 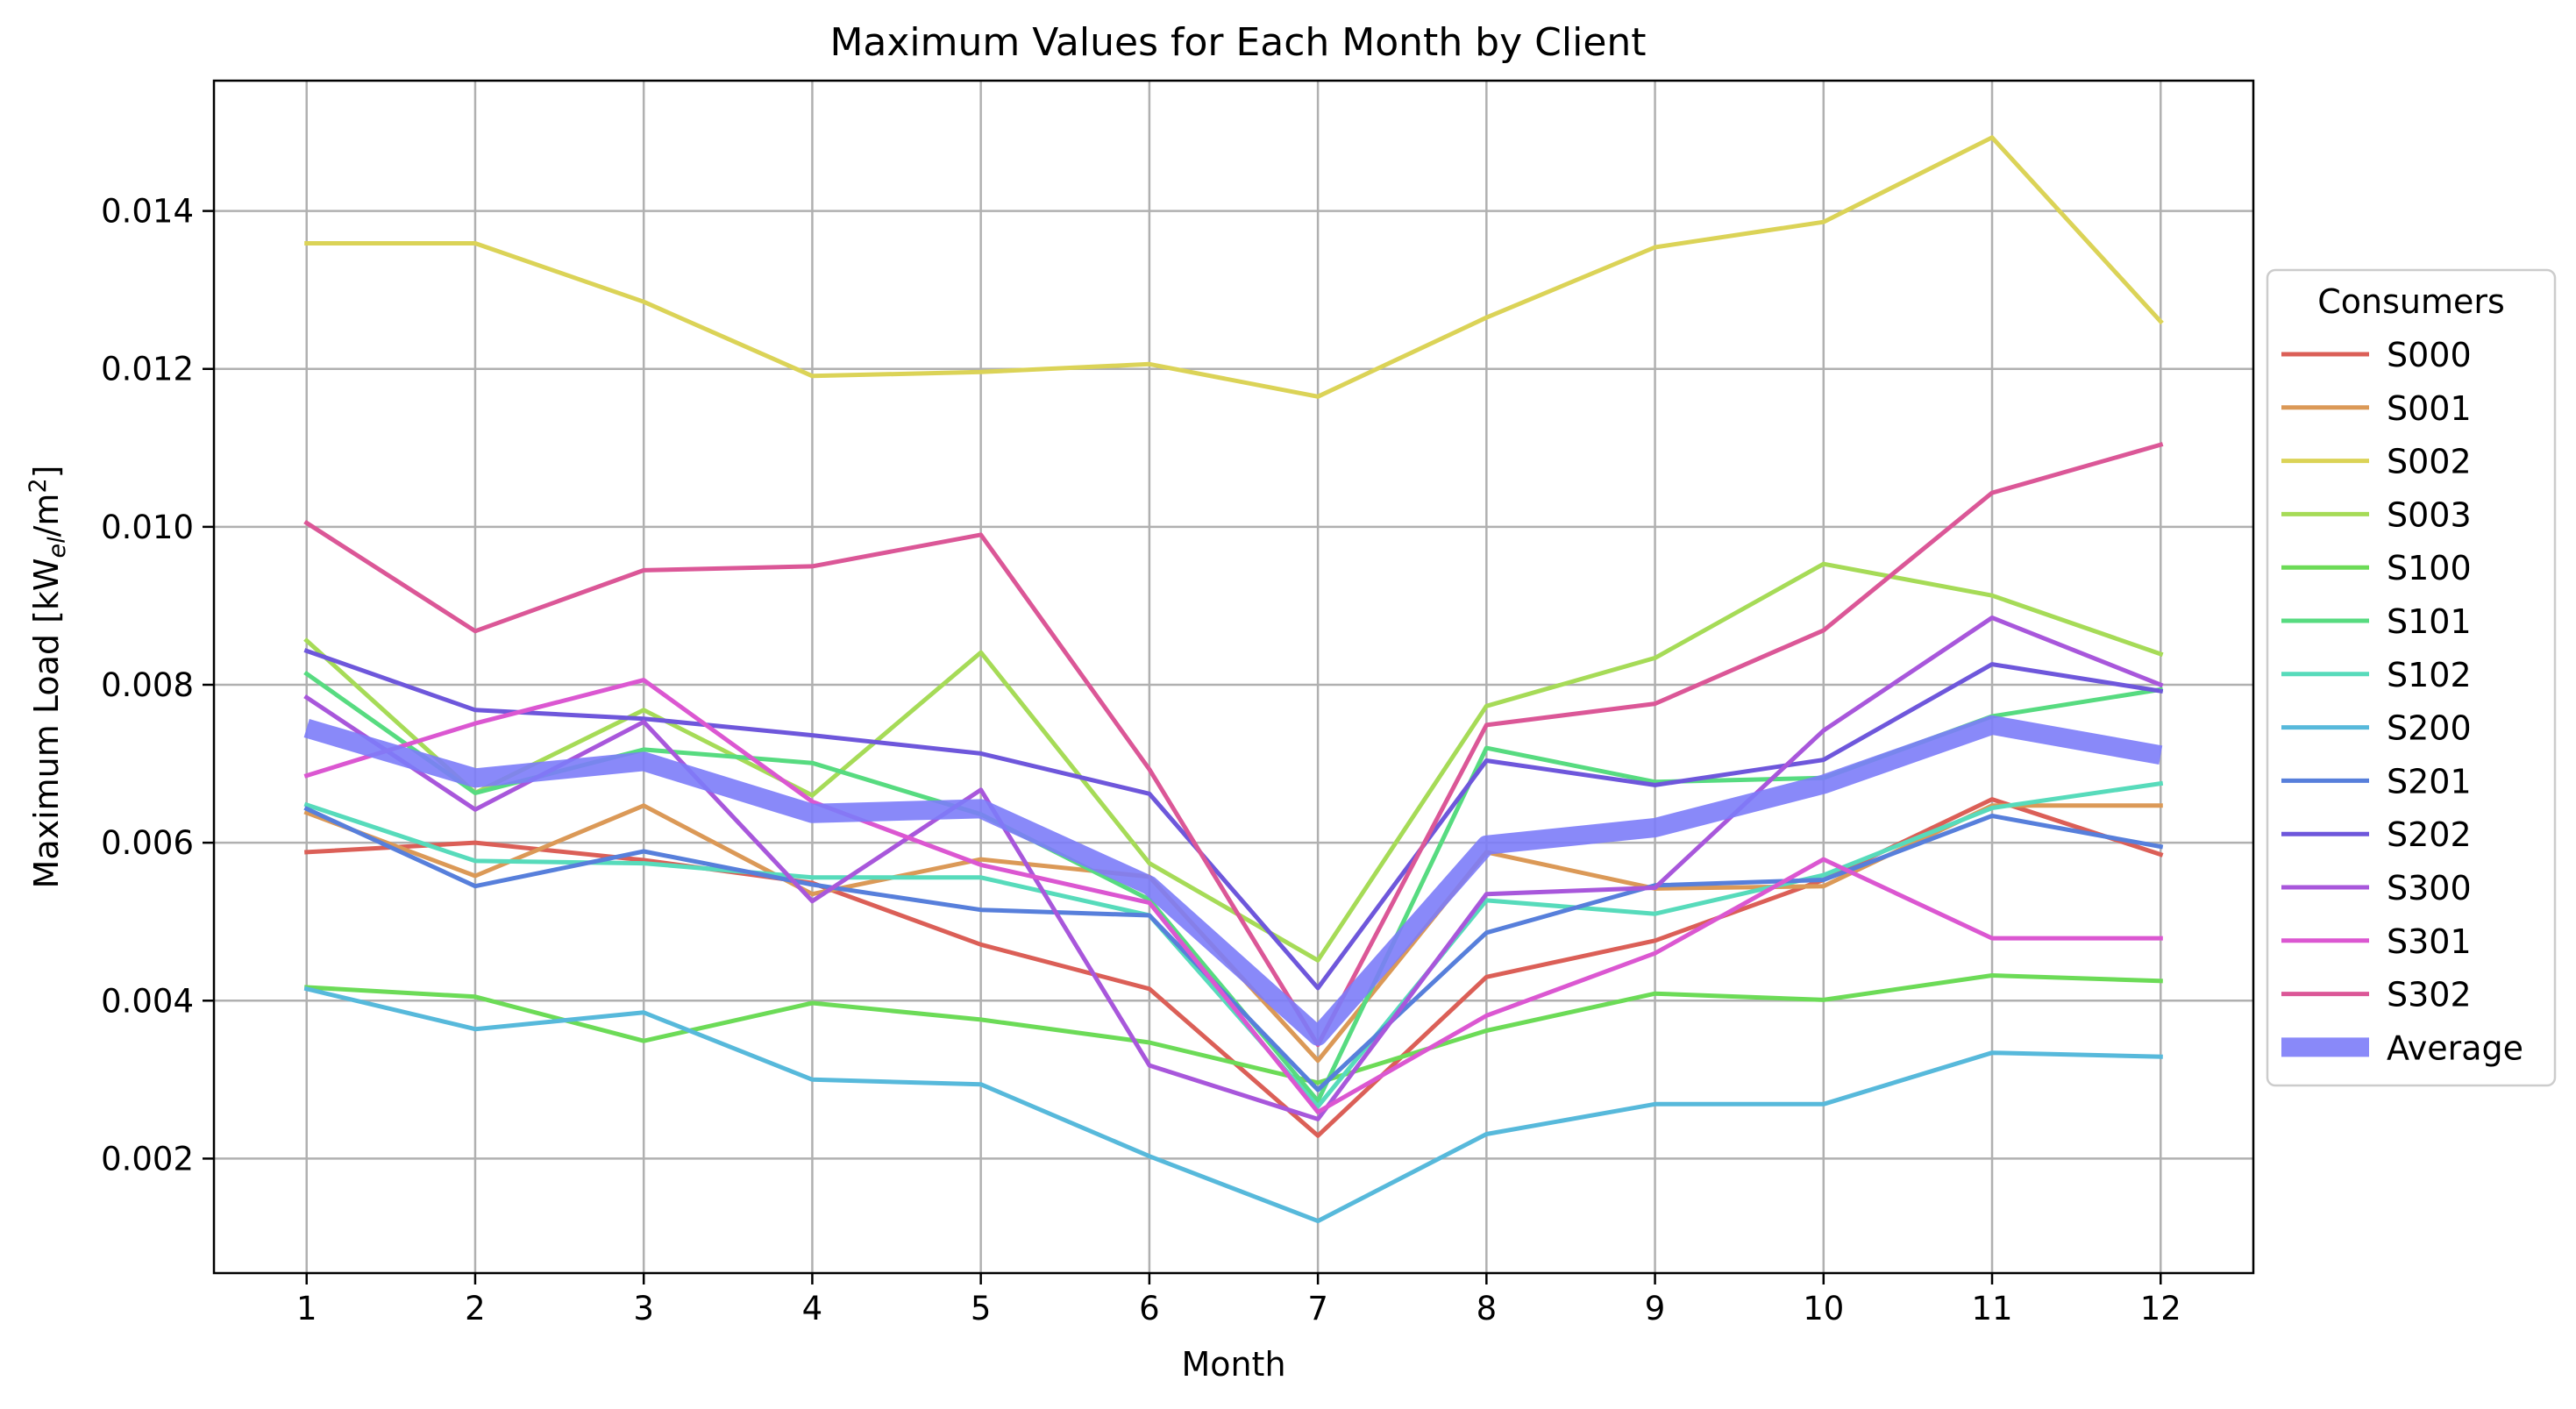 What do you see at coordinates (2429, 888) in the screenshot?
I see `legend-label-s300: S300` at bounding box center [2429, 888].